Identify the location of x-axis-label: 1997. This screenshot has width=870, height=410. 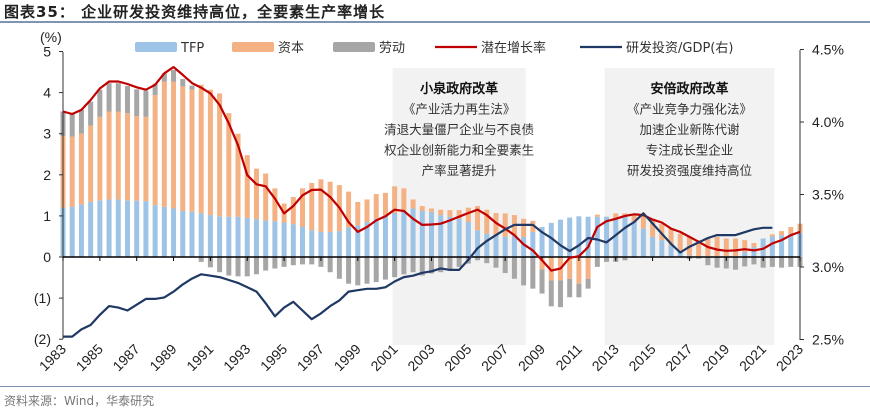
(310, 357).